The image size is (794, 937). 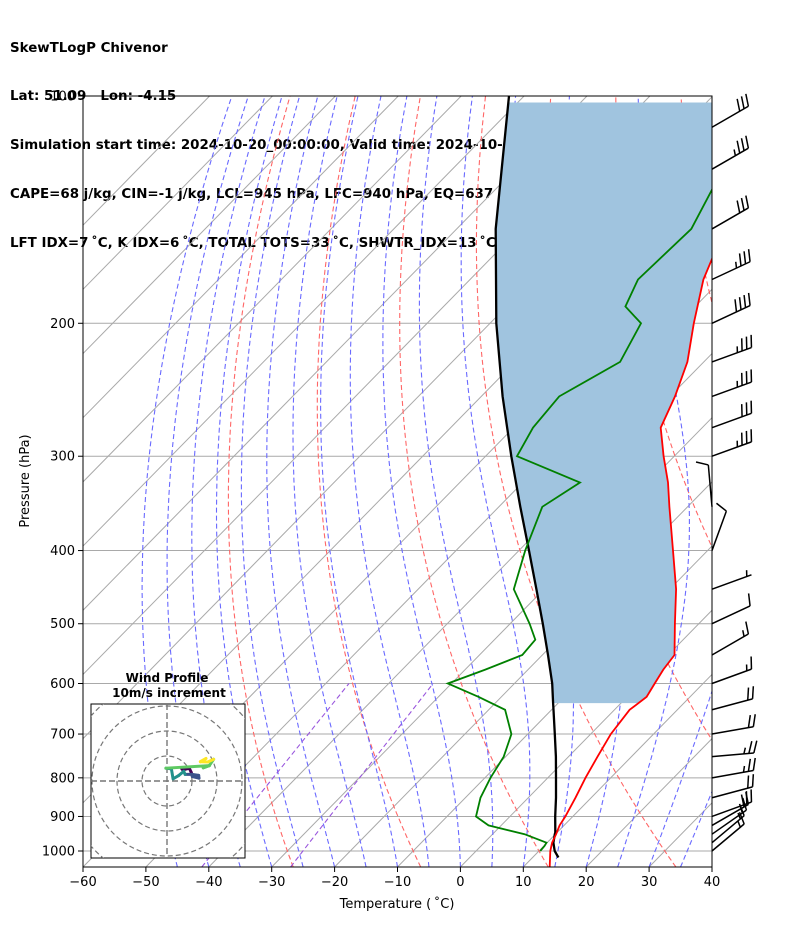 What do you see at coordinates (726, 472) in the screenshot?
I see `wind-barb-layer` at bounding box center [726, 472].